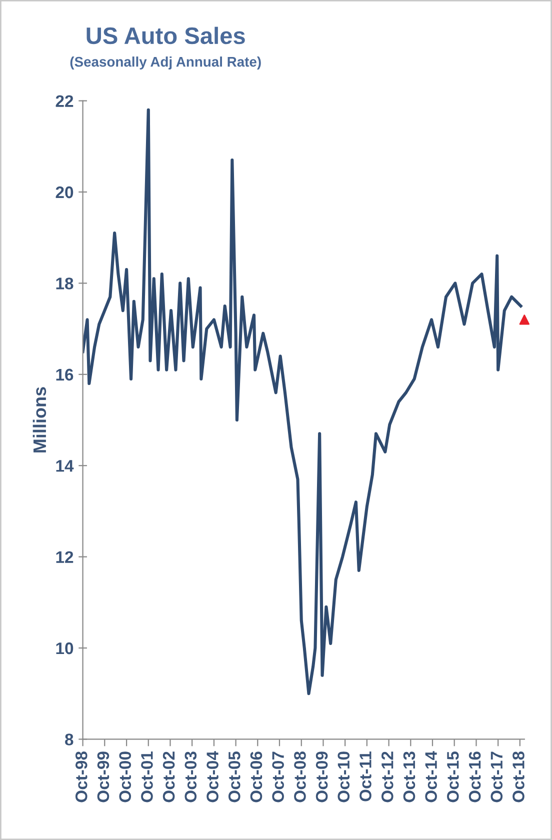 The image size is (552, 840). I want to click on x-tick-label: Oct-98, so click(81, 777).